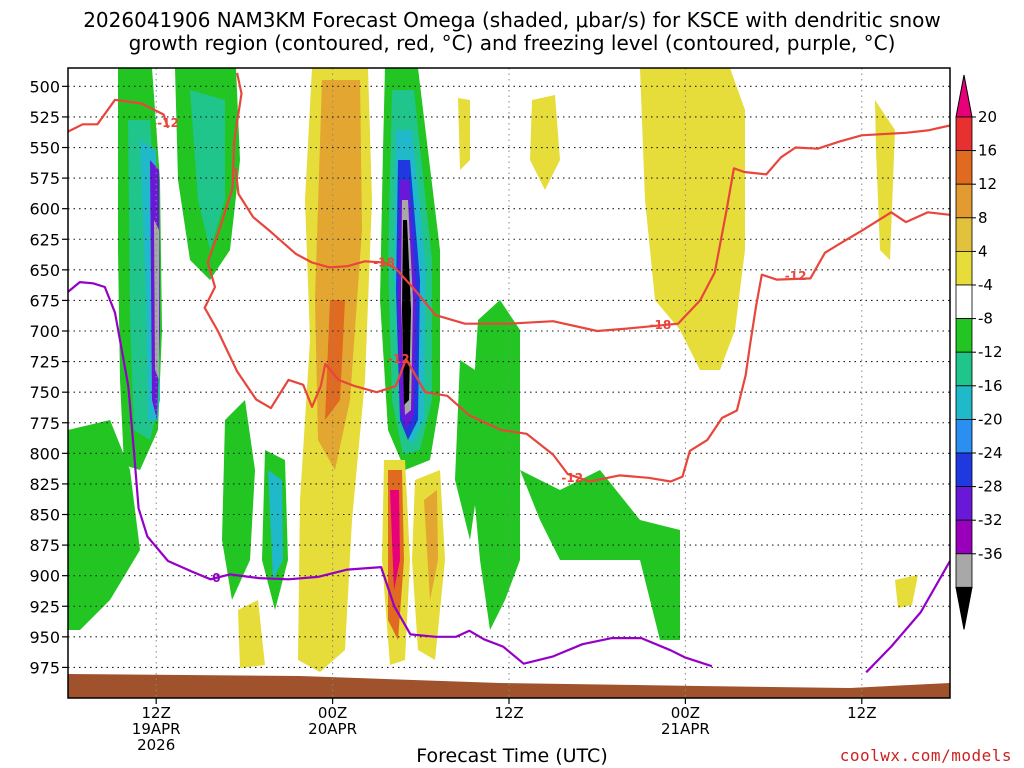 This screenshot has width=1024, height=768. What do you see at coordinates (156, 729) in the screenshot?
I see `x-tick-label: 19APR` at bounding box center [156, 729].